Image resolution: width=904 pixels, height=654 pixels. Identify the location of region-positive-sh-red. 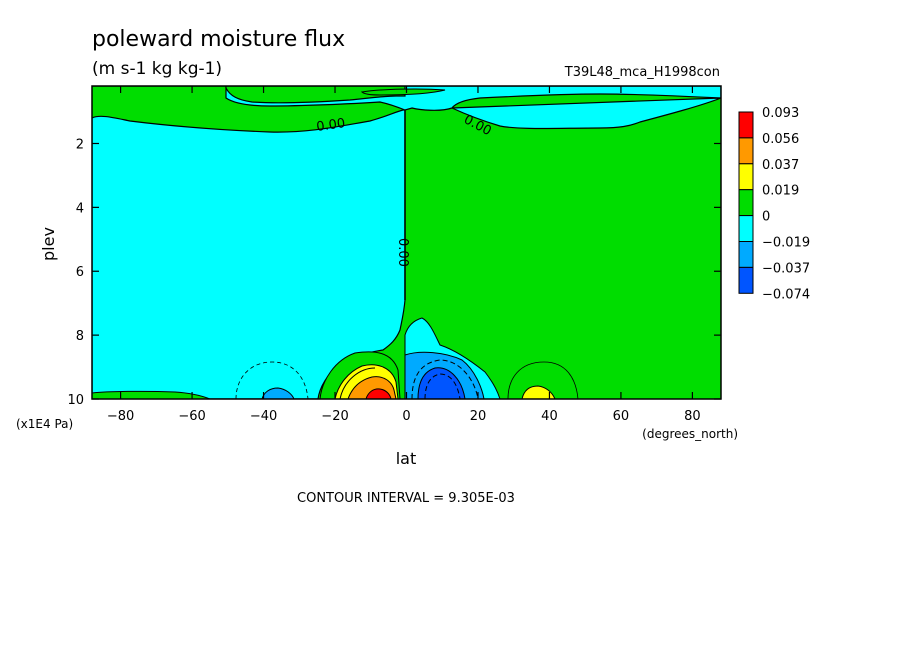
(378, 393).